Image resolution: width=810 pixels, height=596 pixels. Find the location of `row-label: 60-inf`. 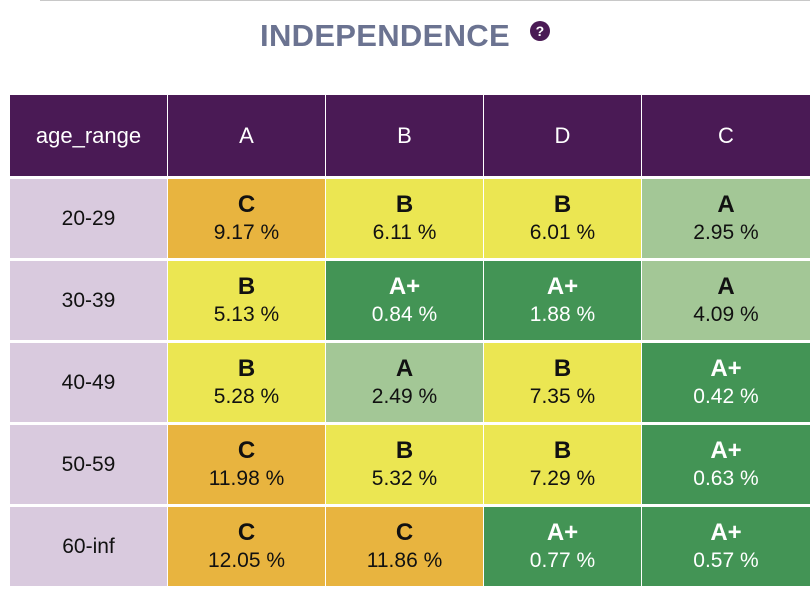

row-label: 60-inf is located at coordinates (89, 548).